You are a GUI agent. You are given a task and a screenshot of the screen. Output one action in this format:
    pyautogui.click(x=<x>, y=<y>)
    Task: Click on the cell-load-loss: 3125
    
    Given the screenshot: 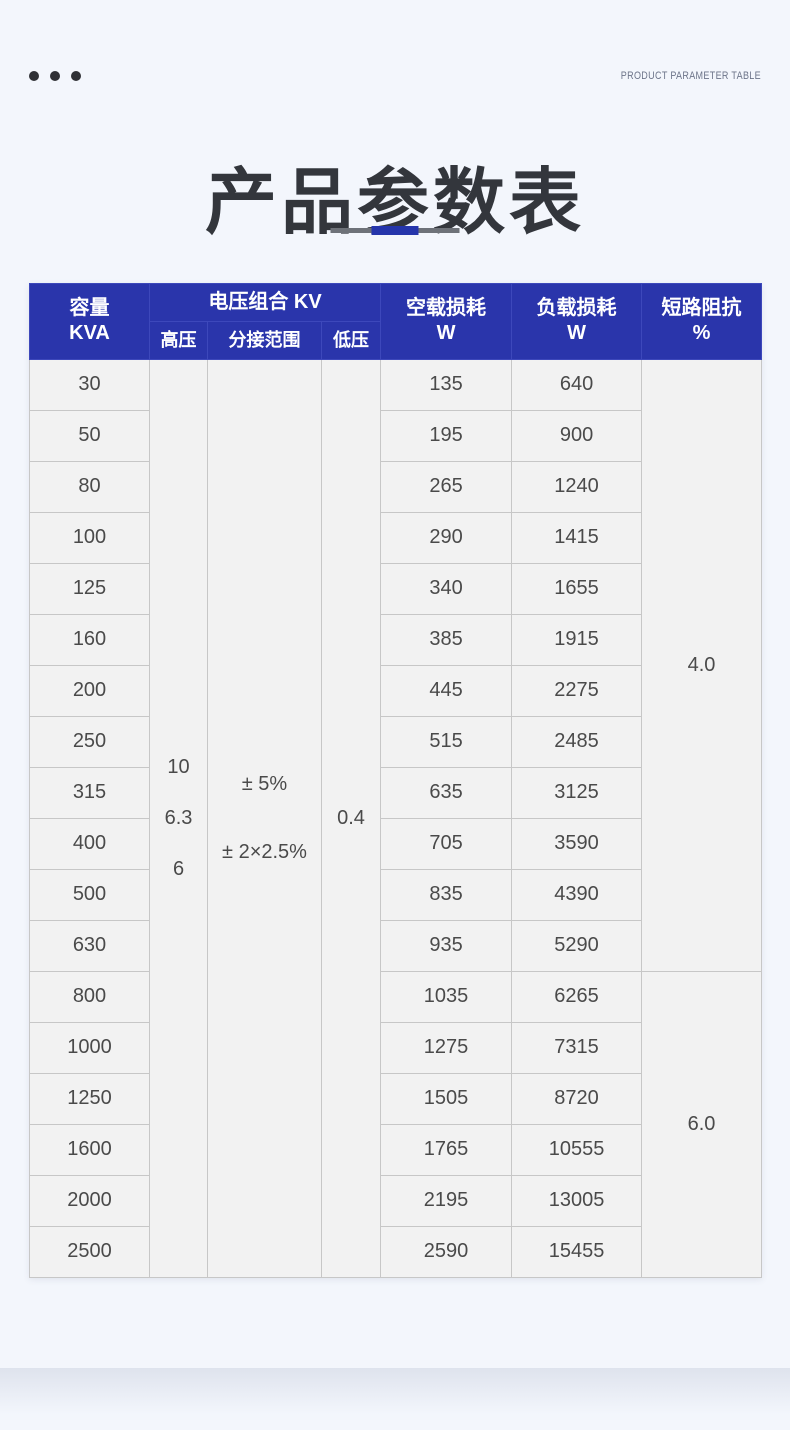 What is the action you would take?
    pyautogui.click(x=577, y=792)
    